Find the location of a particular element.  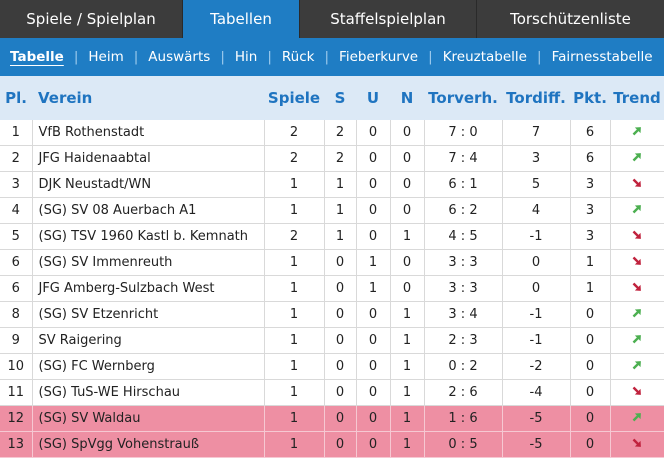

subnav-kreuztabelle: Kreuztabelle is located at coordinates (484, 57).